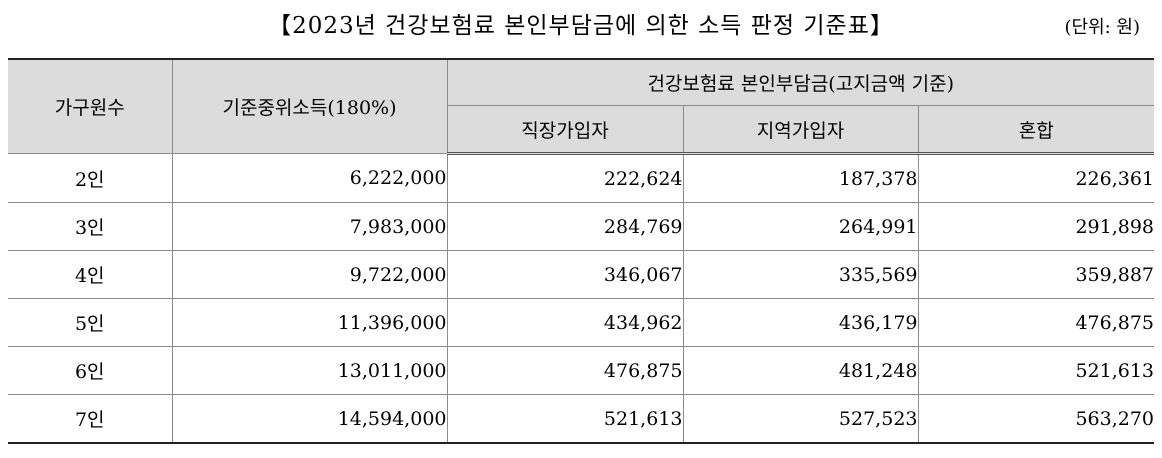  Describe the element at coordinates (800, 322) in the screenshot. I see `cell-regional: 436,179` at that location.